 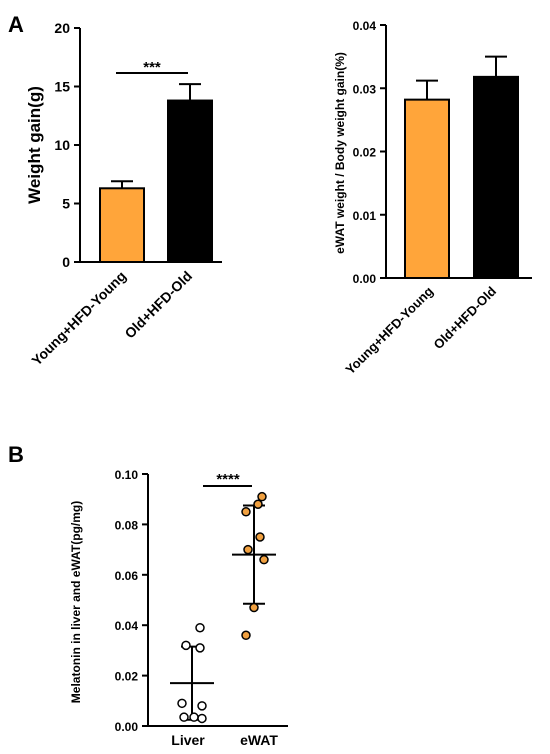 What do you see at coordinates (34, 145) in the screenshot?
I see `weight-gain-y-label: Weight gain(g)` at bounding box center [34, 145].